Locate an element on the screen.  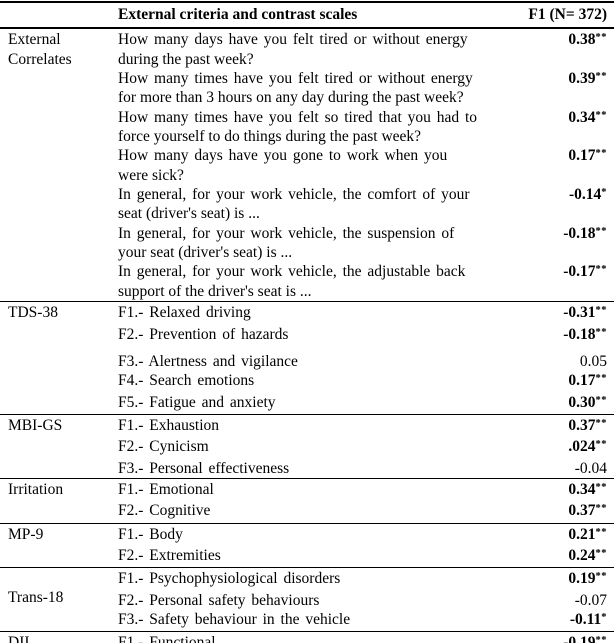
correlation-value: -0.19** is located at coordinates (564, 638).